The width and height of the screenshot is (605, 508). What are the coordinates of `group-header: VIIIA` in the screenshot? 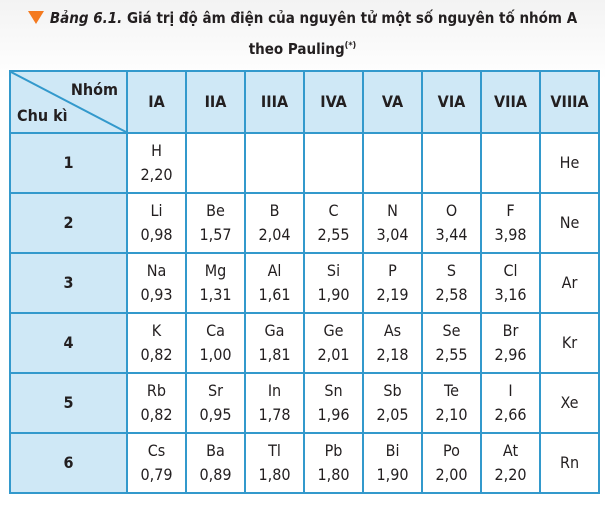 It's located at (569, 102).